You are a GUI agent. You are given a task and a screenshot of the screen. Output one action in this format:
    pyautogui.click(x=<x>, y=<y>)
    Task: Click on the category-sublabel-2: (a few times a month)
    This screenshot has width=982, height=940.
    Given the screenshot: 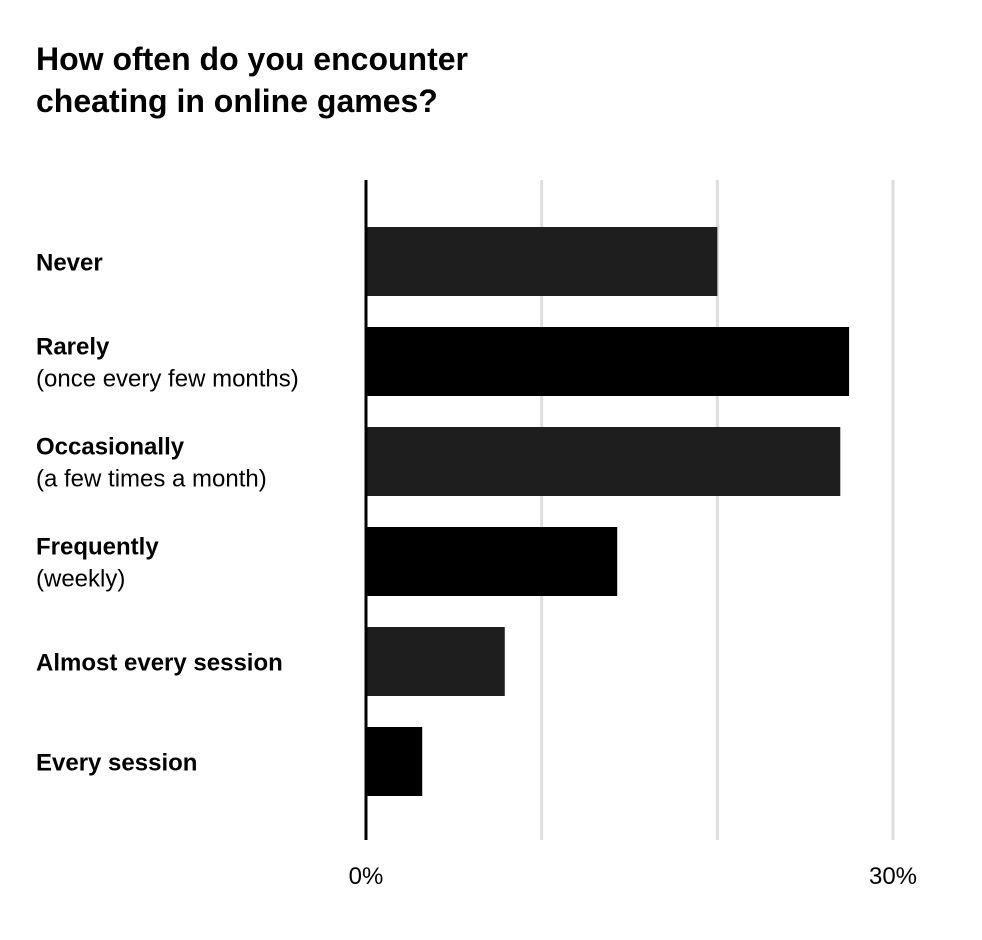 What is the action you would take?
    pyautogui.click(x=151, y=479)
    